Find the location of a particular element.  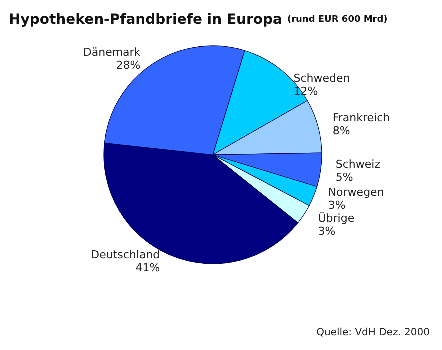

slice-label: Schweiz is located at coordinates (358, 165).